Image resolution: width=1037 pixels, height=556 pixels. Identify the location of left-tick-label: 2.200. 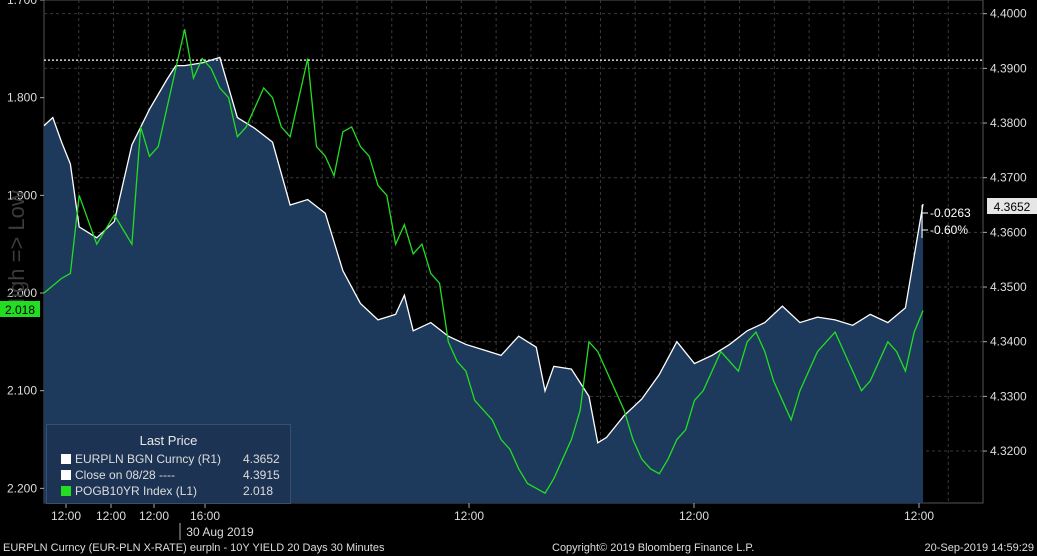
(22, 488).